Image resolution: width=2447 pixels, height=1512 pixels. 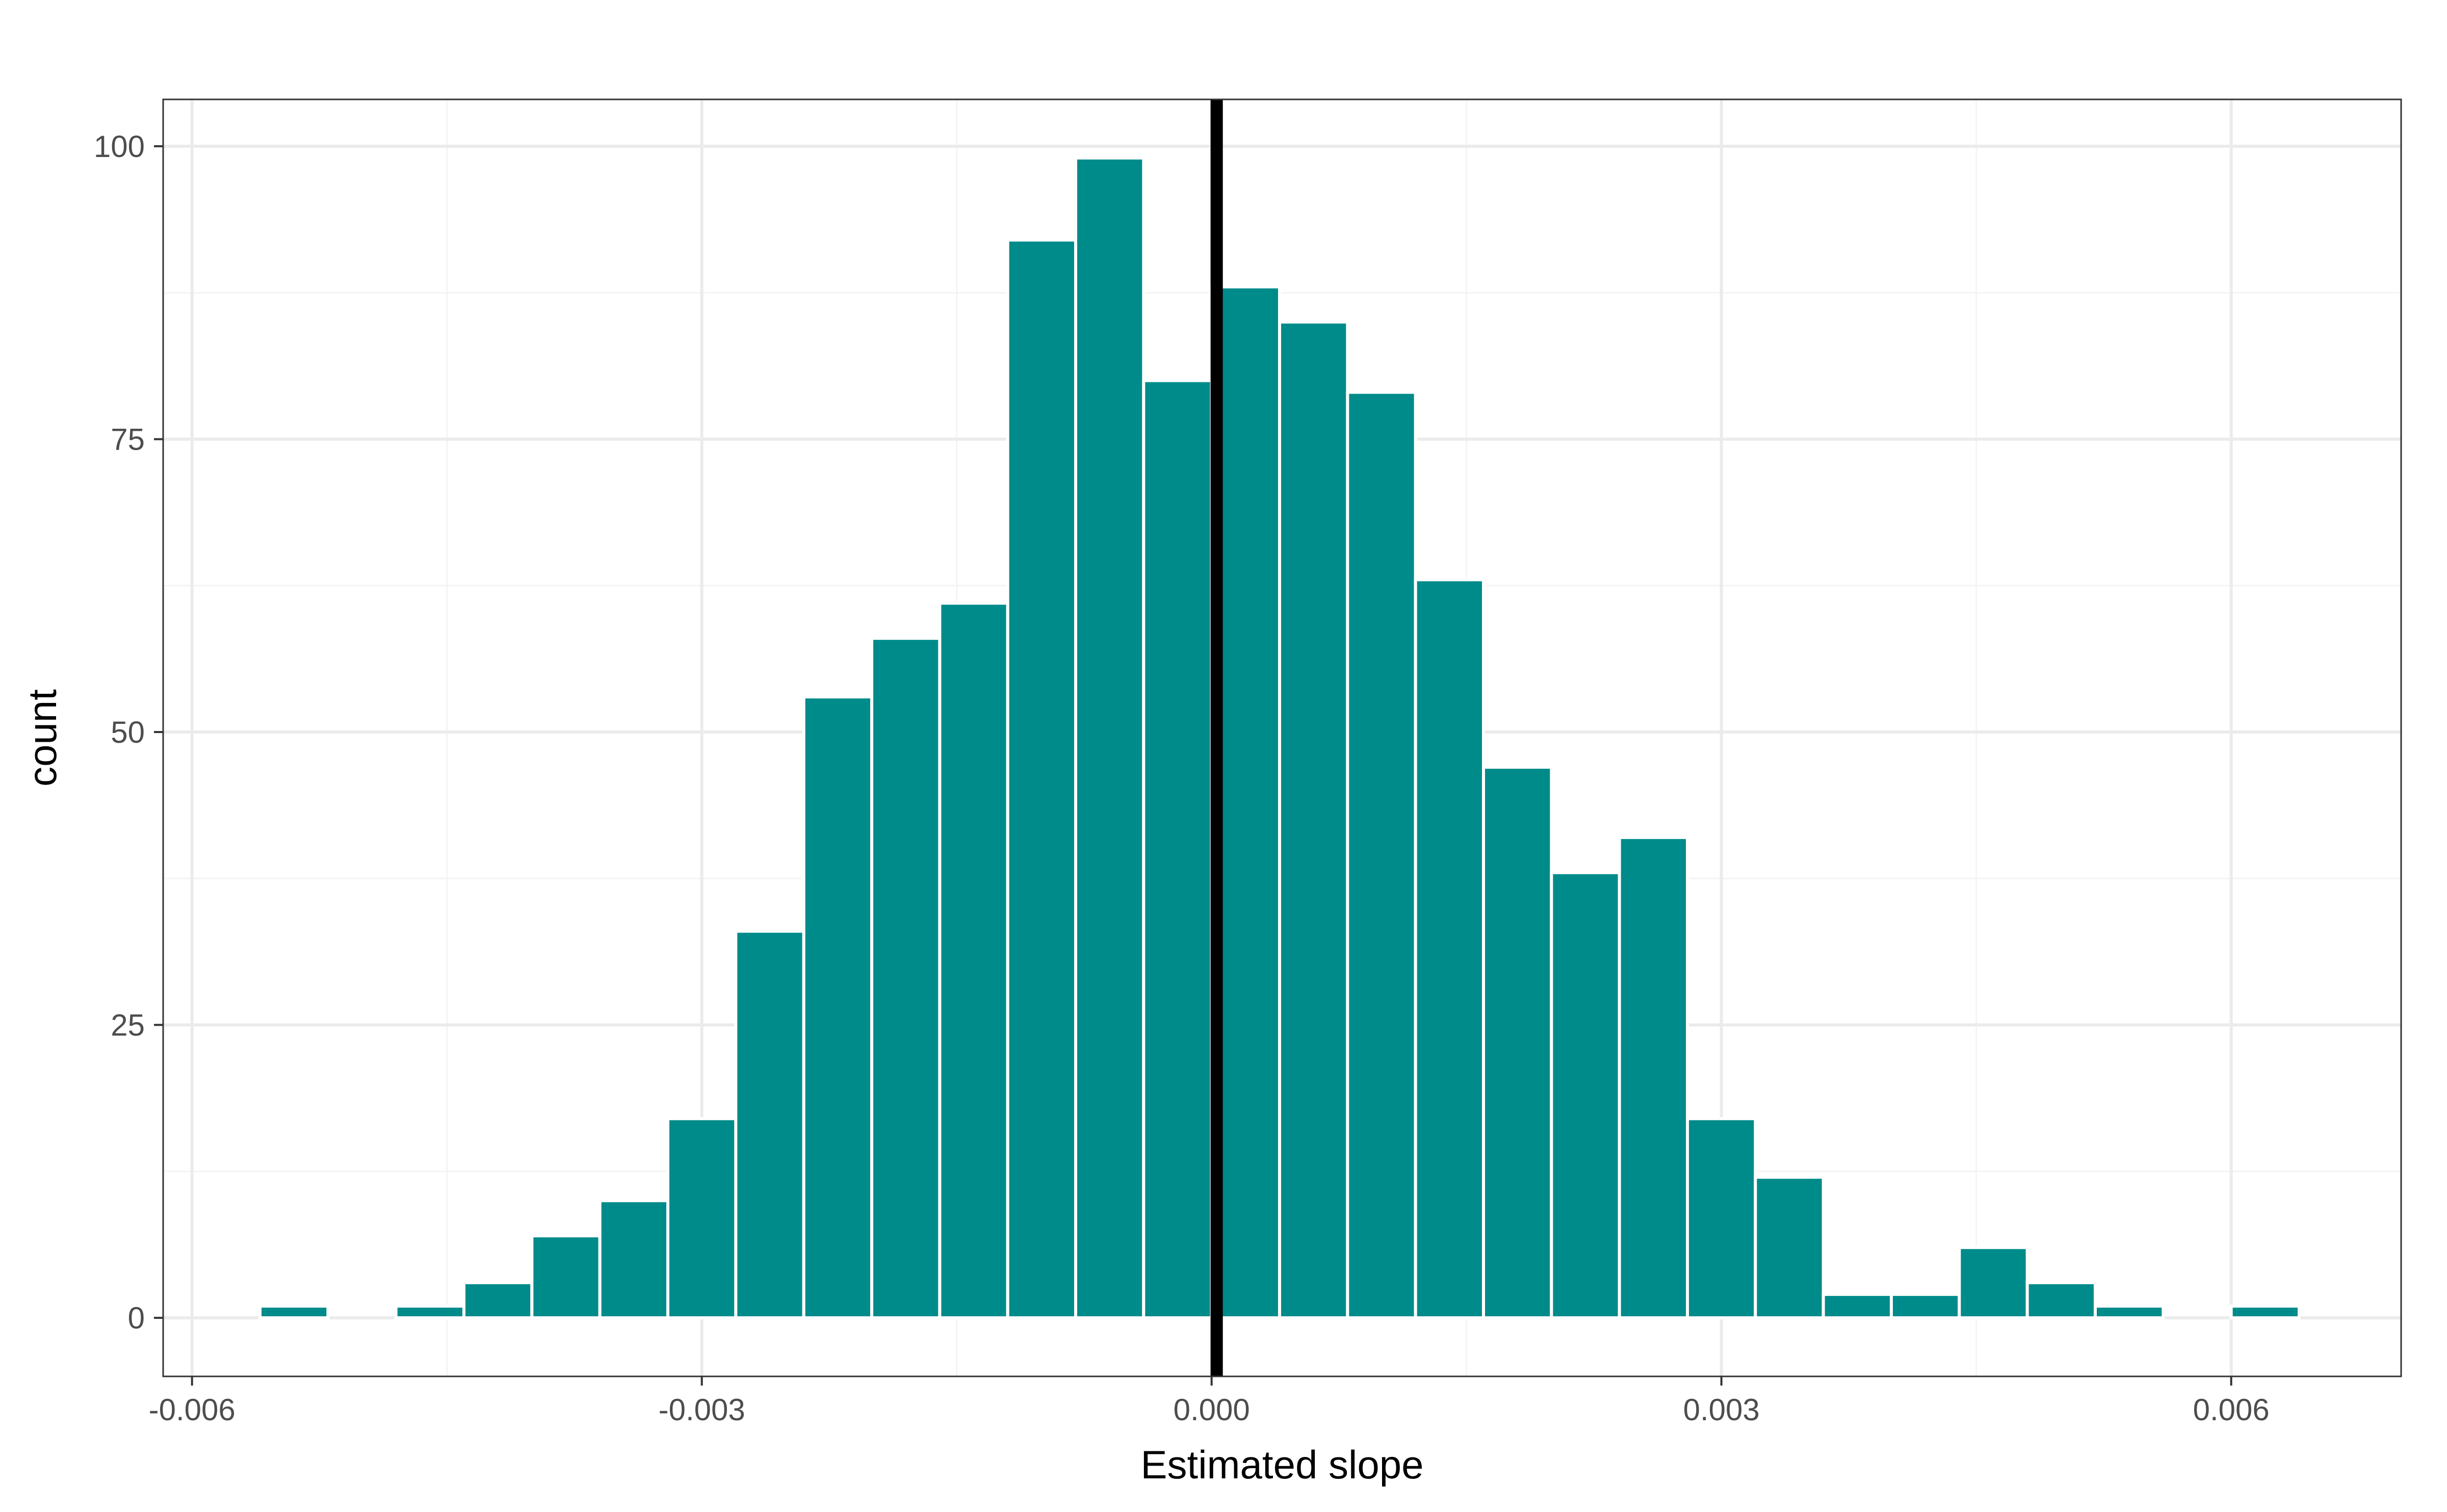 I want to click on y-axis: 0 25 50 75 100, so click(x=128, y=732).